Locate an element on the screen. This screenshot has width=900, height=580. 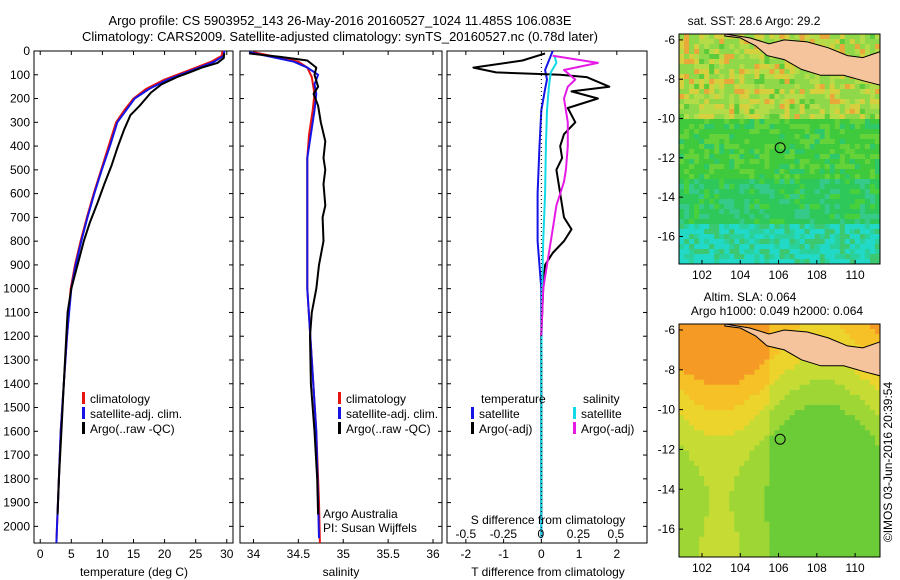
sst_map-ytick-label: -16 is located at coordinates (667, 236).